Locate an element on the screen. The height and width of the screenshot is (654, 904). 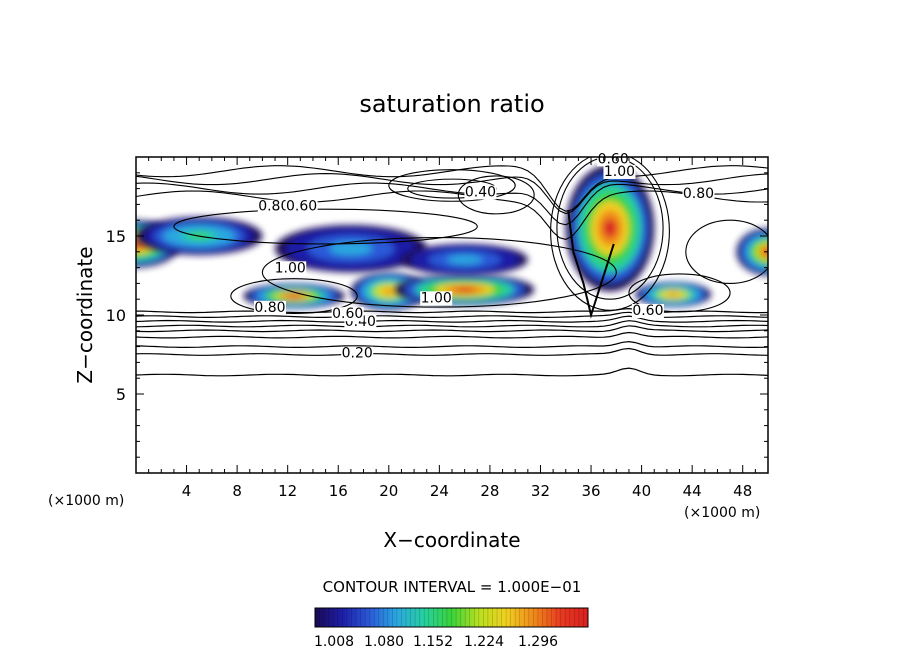
colorbar-tick-label: 1.008 is located at coordinates (334, 642).